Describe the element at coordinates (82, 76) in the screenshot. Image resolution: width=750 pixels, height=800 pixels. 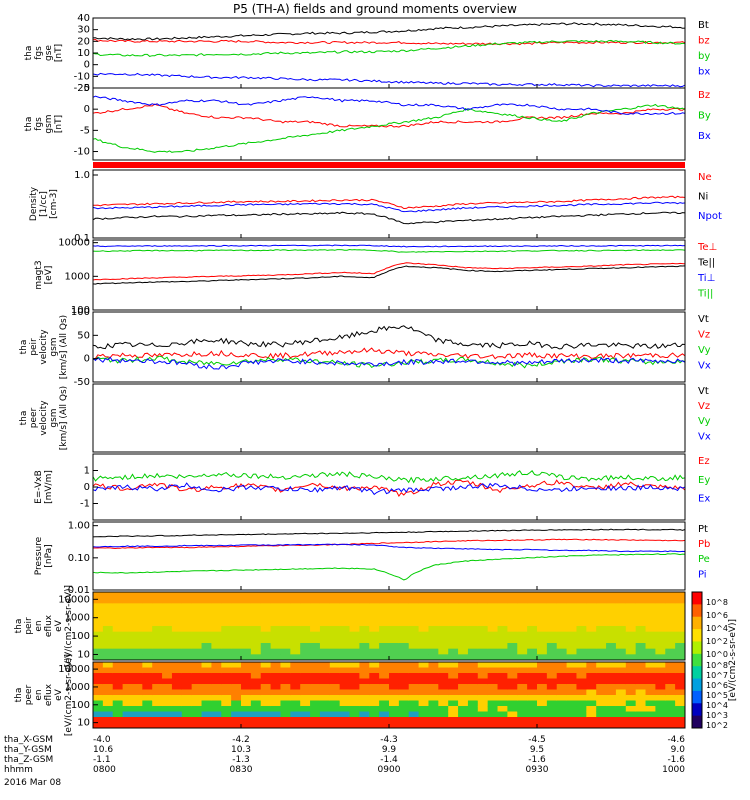
I see `y-tick-label: -10` at that location.